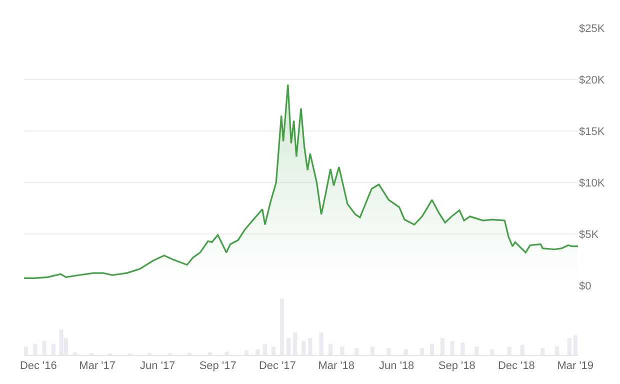  What do you see at coordinates (336, 366) in the screenshot?
I see `x-tick-label: Mar '18` at bounding box center [336, 366].